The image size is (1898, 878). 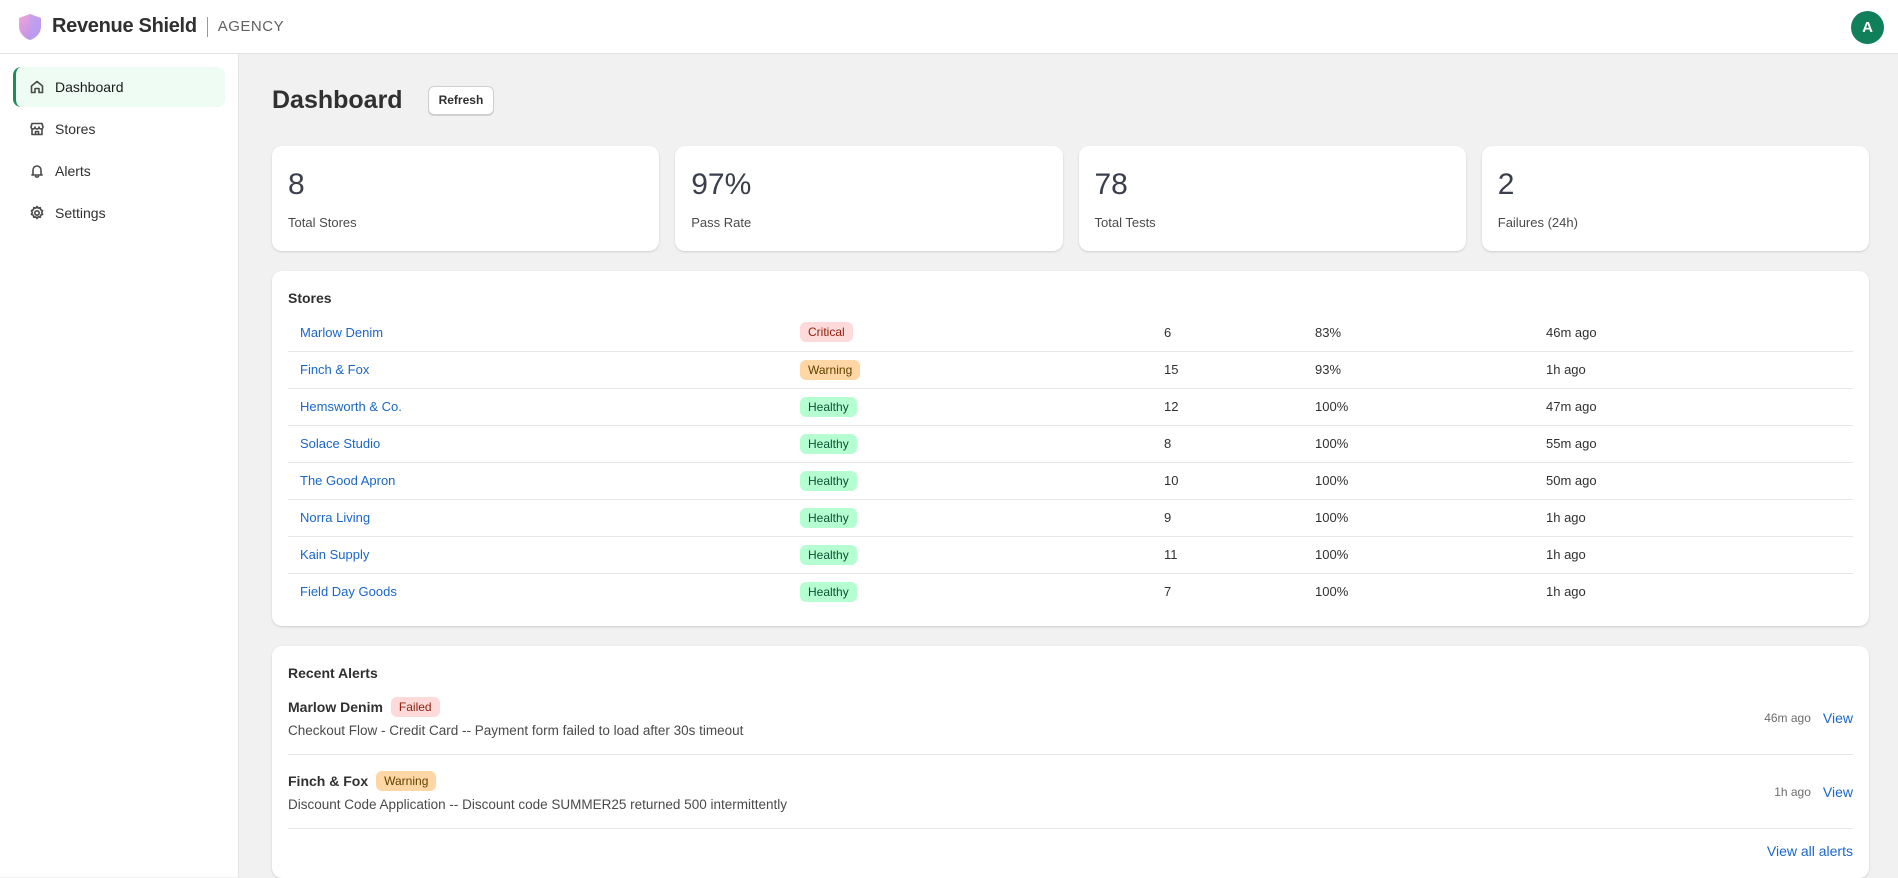 I want to click on stat-card-pass-rate: 97% Pass Rate, so click(x=869, y=198).